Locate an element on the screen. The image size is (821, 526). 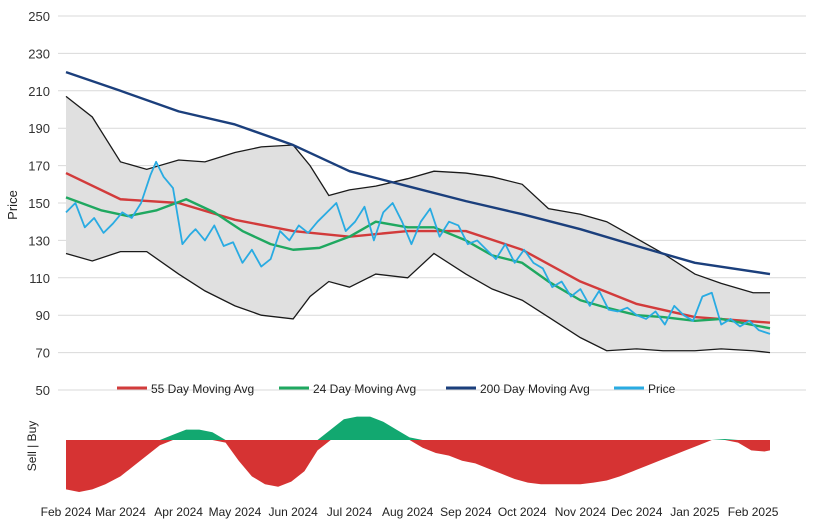
buy-area is located at coordinates (418, 428).